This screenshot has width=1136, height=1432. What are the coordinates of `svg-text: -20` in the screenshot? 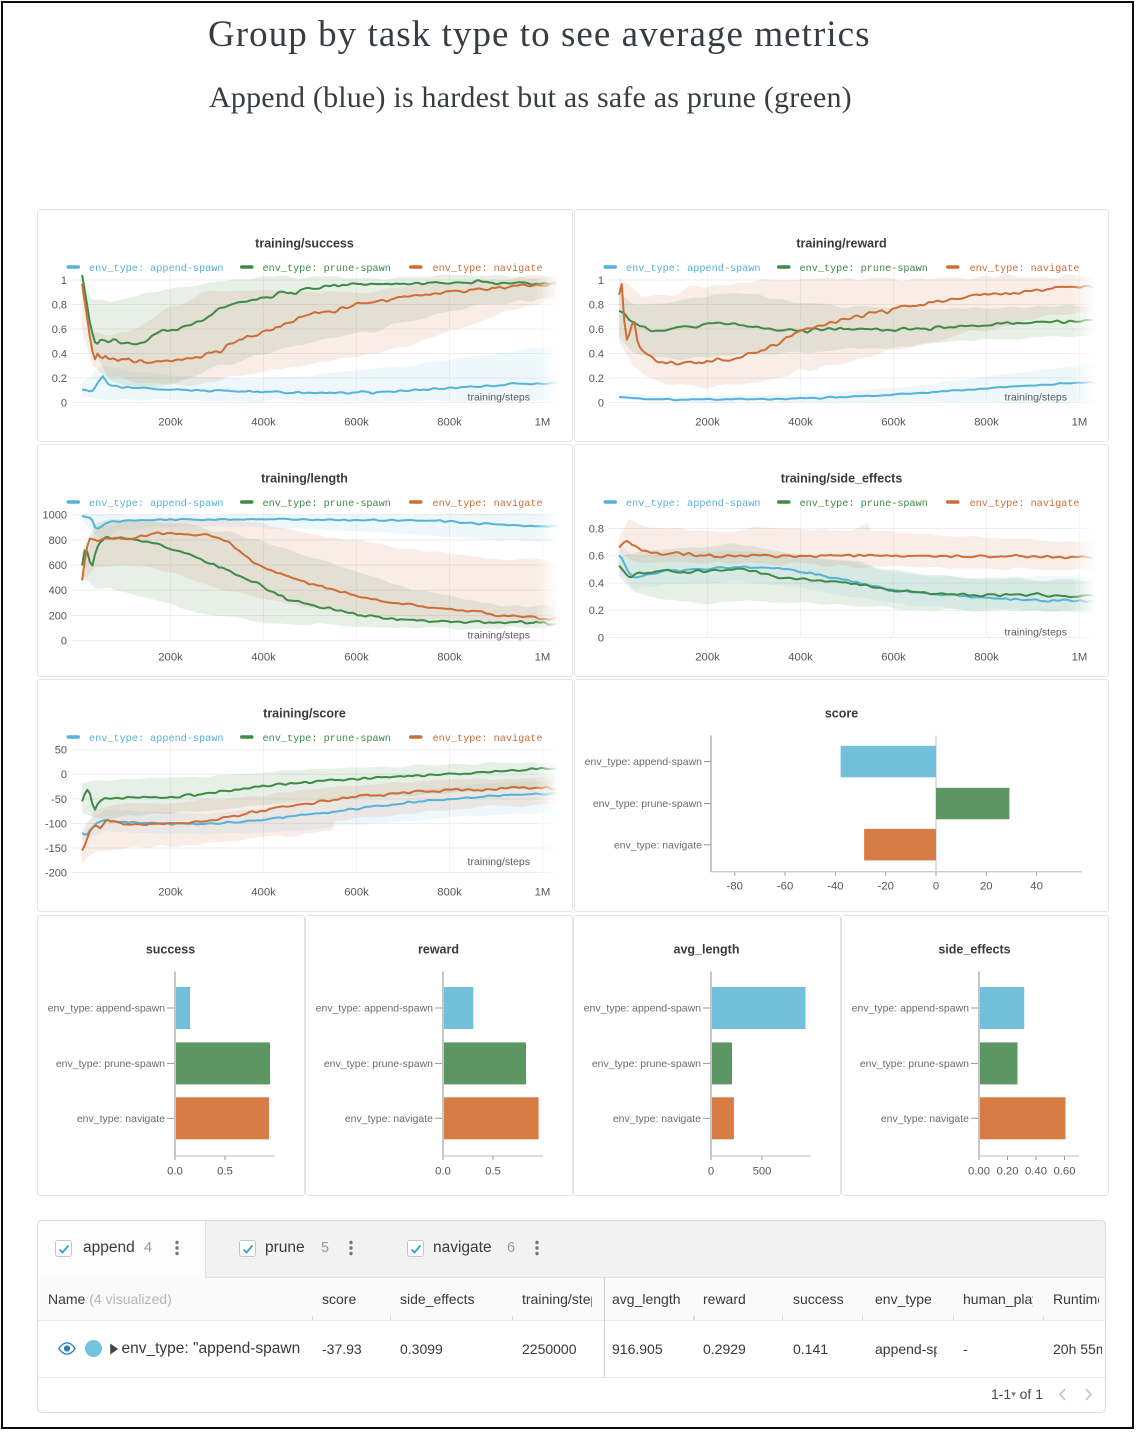 It's located at (885, 886).